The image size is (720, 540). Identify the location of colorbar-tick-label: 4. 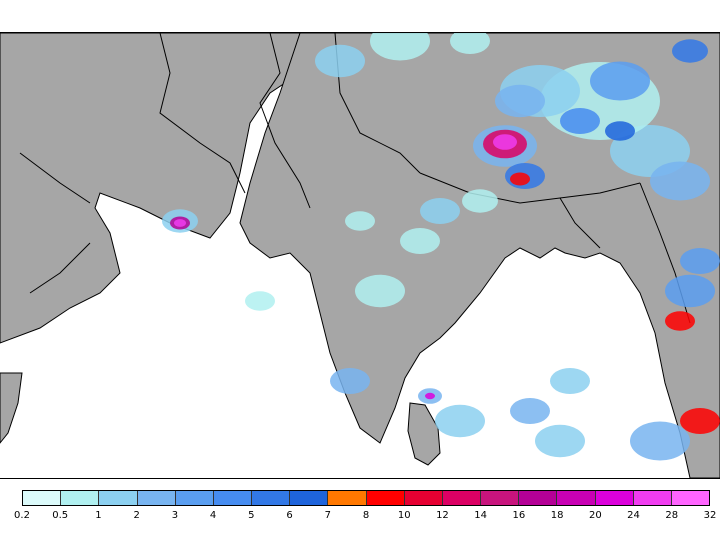
(213, 515).